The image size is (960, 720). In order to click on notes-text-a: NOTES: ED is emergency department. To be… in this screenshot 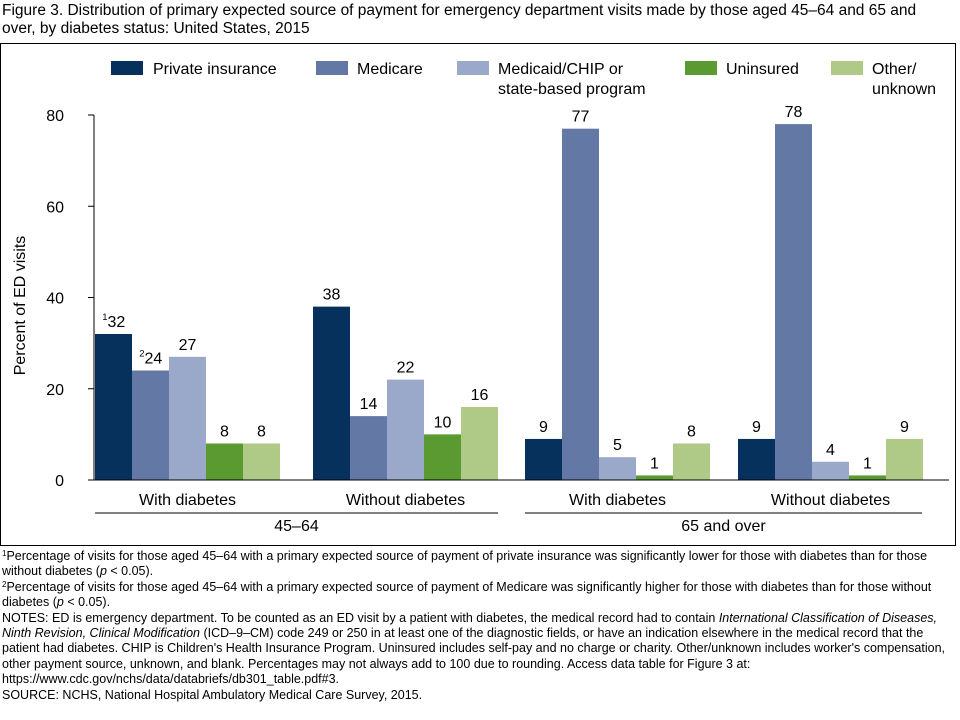, I will do `click(360, 617)`.